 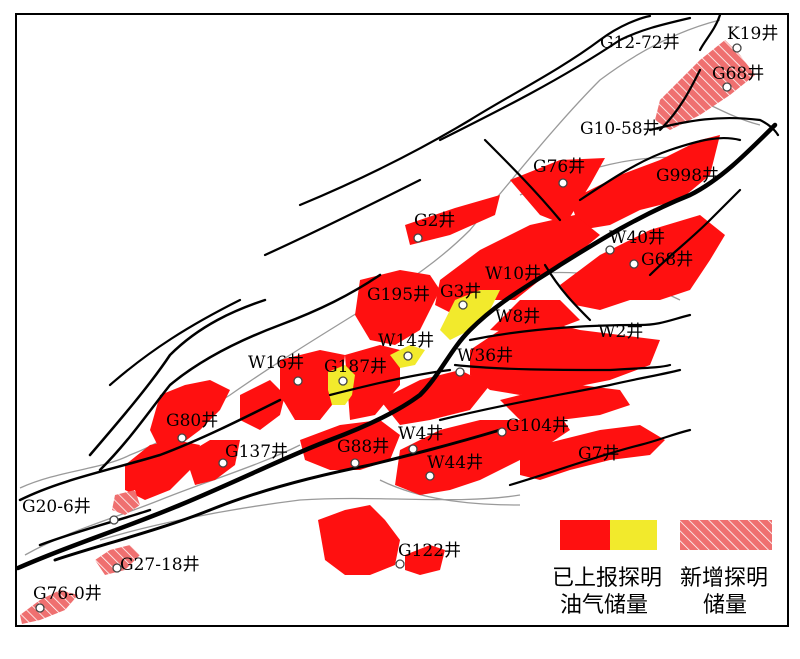 I want to click on legend: 已上报探明 油气储量 新增探明 储量, so click(x=662, y=569).